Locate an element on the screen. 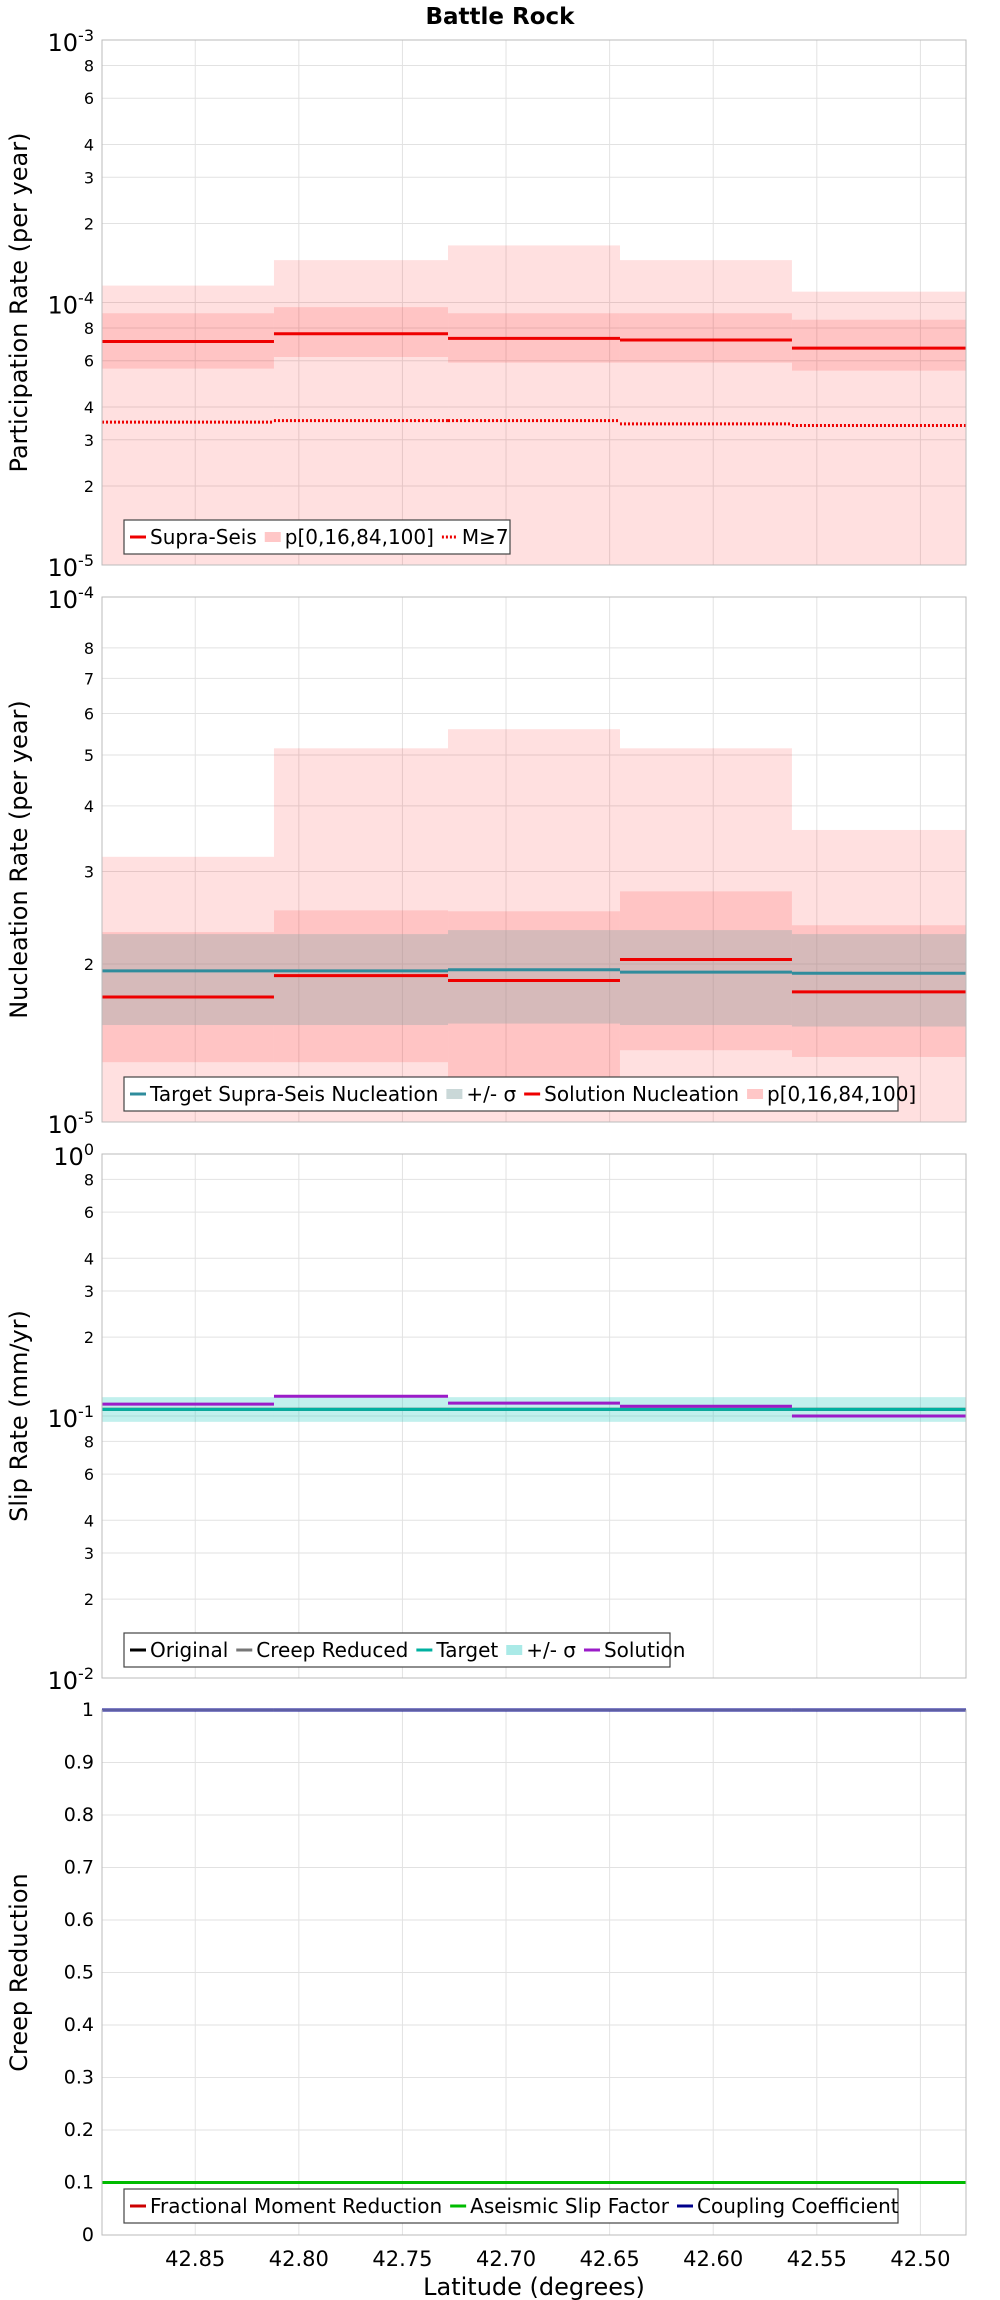 The width and height of the screenshot is (1000, 2300). legend-label: Solution is located at coordinates (644, 1650).